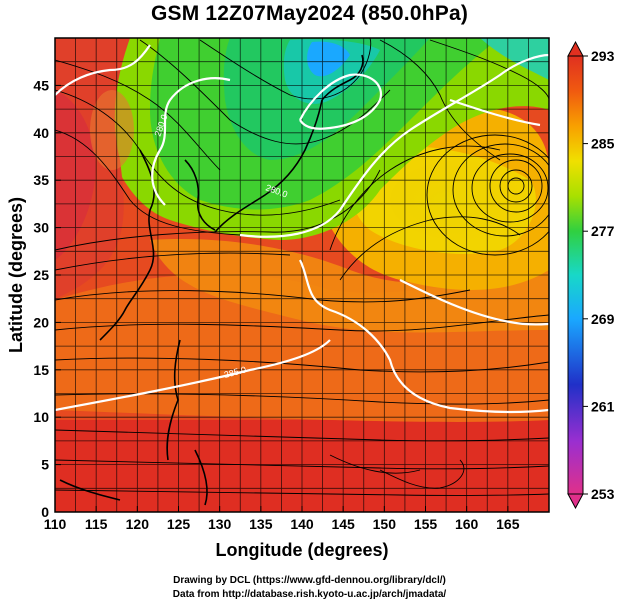  I want to click on x-axis-label: Longitude (degrees), so click(301, 550).